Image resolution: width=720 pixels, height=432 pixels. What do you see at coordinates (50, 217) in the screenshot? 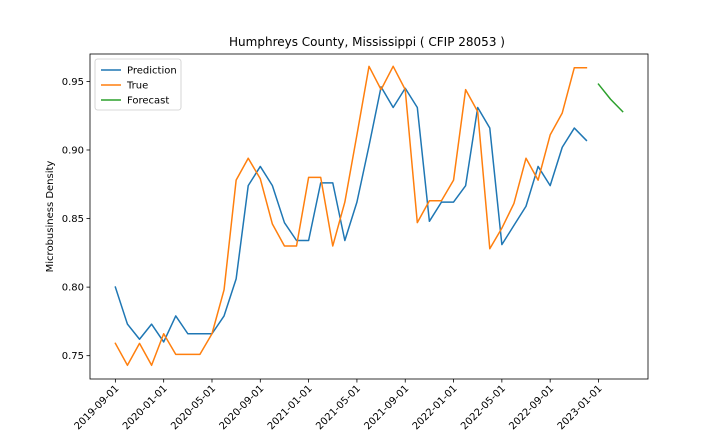
I see `y-axis-label: Microbusiness Density` at bounding box center [50, 217].